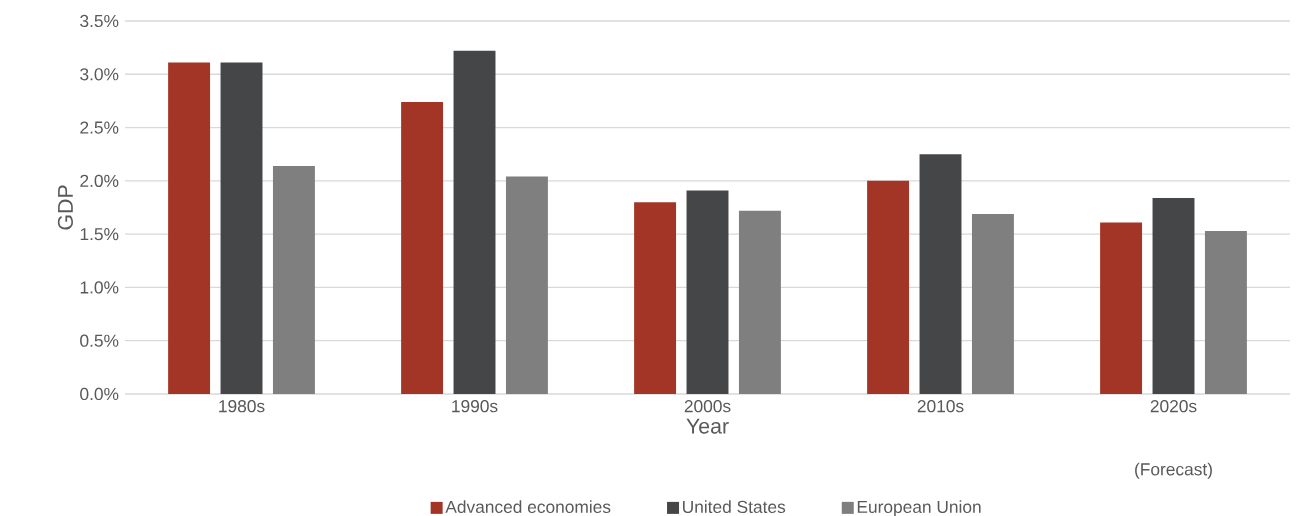 The width and height of the screenshot is (1312, 516). What do you see at coordinates (940, 406) in the screenshot?
I see `x-tick-label: 2010s` at bounding box center [940, 406].